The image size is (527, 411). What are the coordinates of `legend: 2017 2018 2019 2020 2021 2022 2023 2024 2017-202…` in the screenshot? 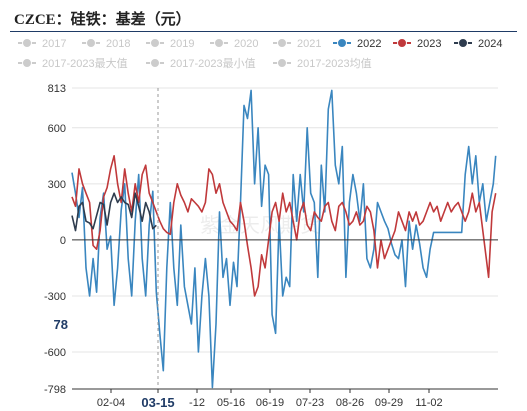 It's located at (260, 54).